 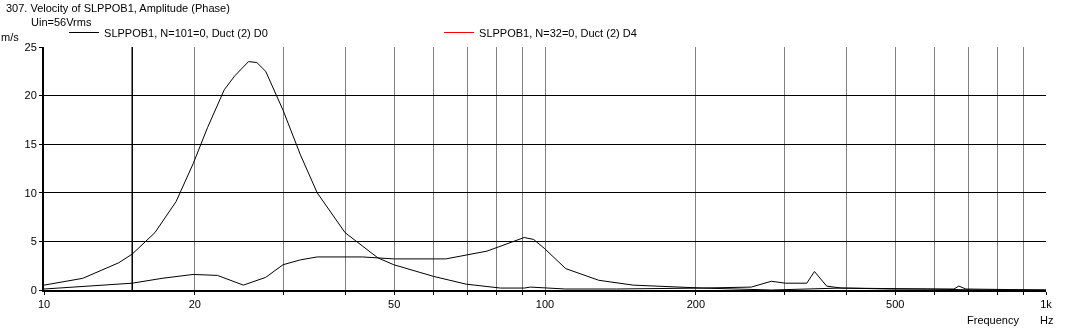 What do you see at coordinates (33, 289) in the screenshot?
I see `y-tick-label: 0` at bounding box center [33, 289].